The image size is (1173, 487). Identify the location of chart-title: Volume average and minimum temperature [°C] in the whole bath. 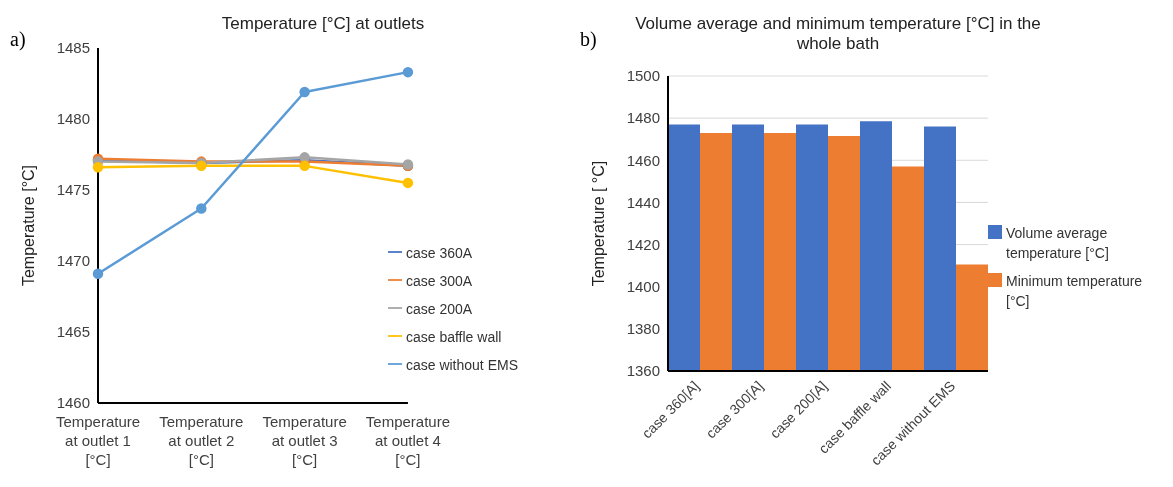
(838, 34).